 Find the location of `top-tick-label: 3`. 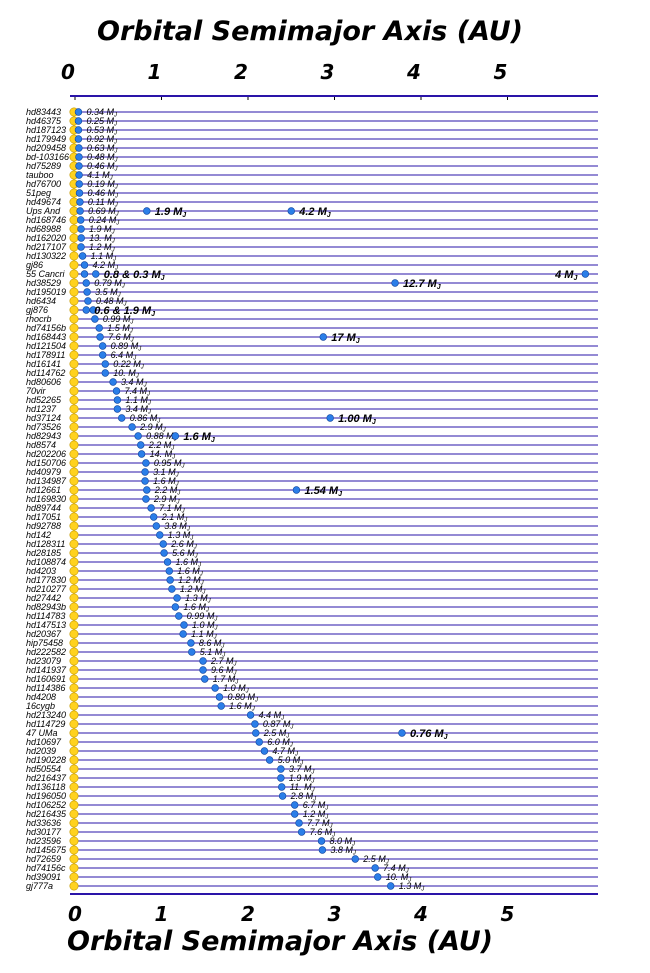

top-tick-label: 3 is located at coordinates (328, 72).